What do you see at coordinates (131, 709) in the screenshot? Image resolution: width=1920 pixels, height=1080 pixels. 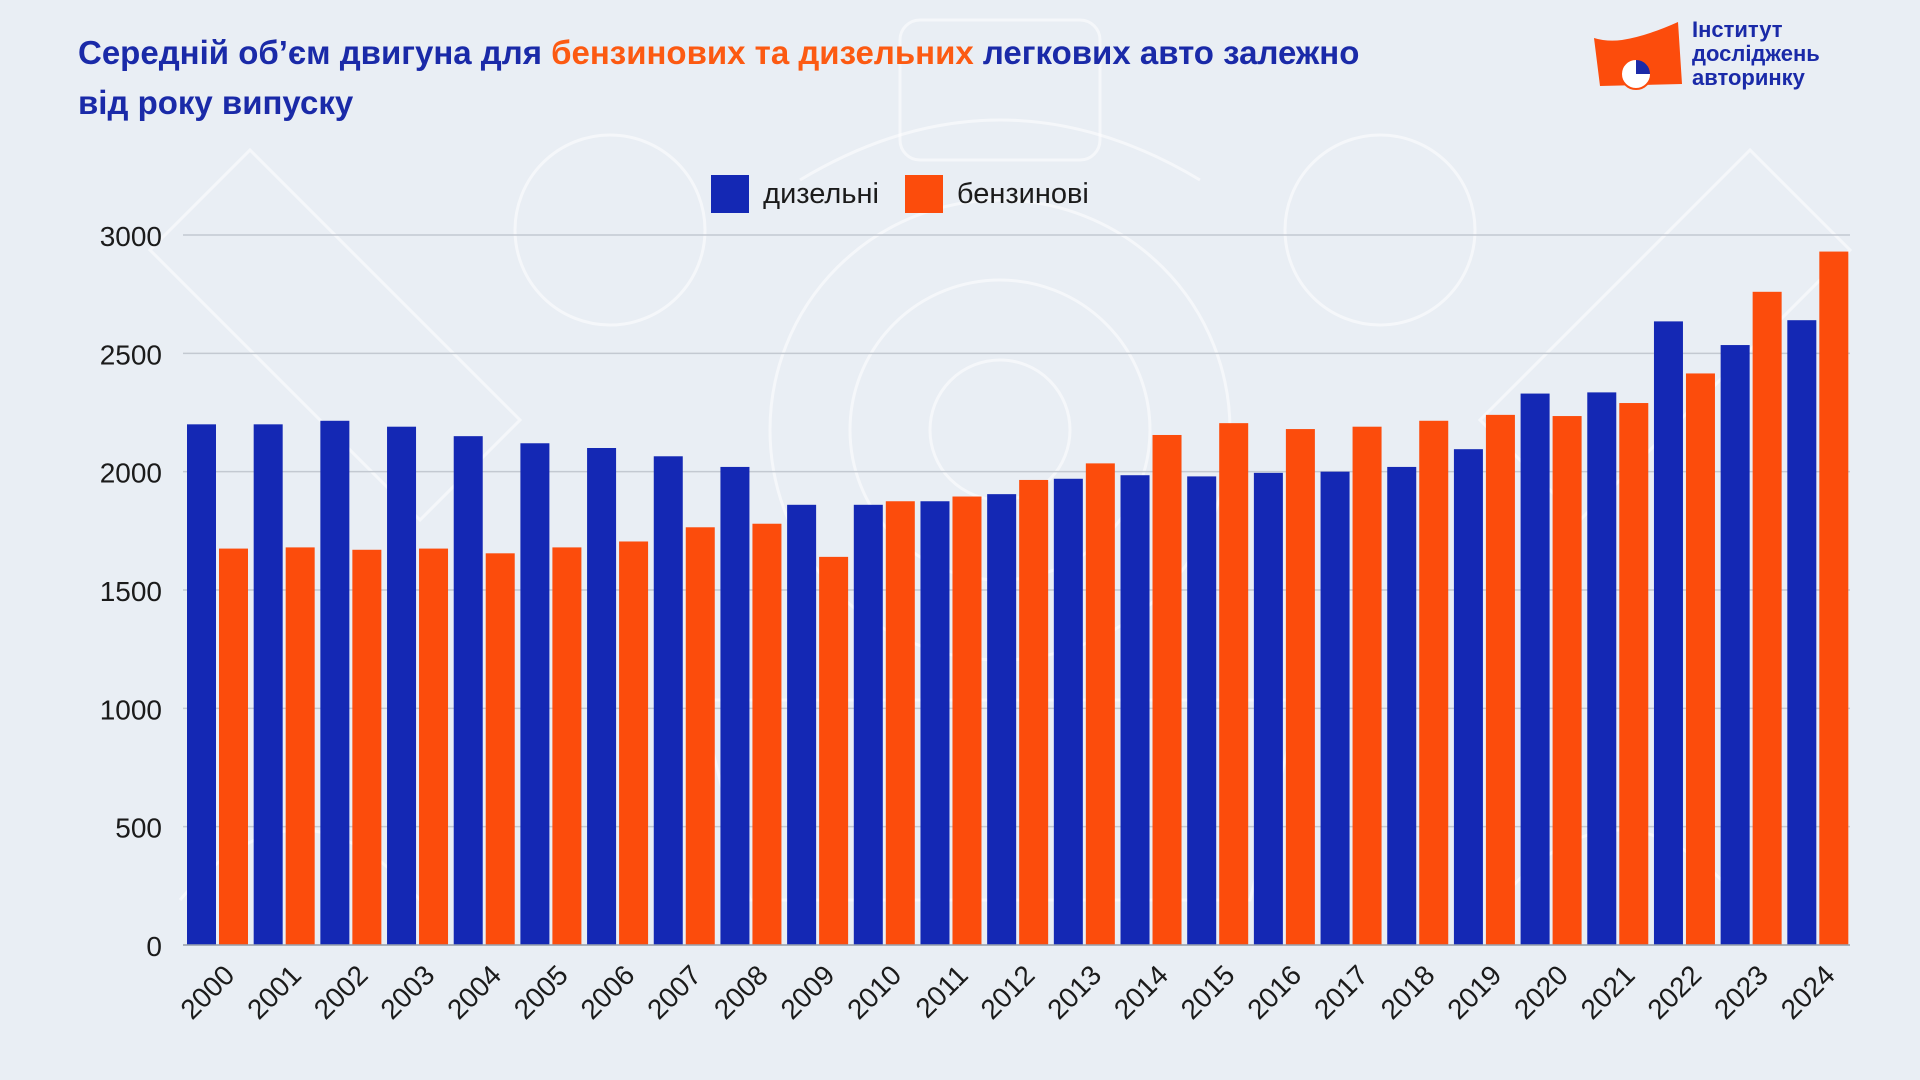 I see `y-tick-label: 1000` at bounding box center [131, 709].